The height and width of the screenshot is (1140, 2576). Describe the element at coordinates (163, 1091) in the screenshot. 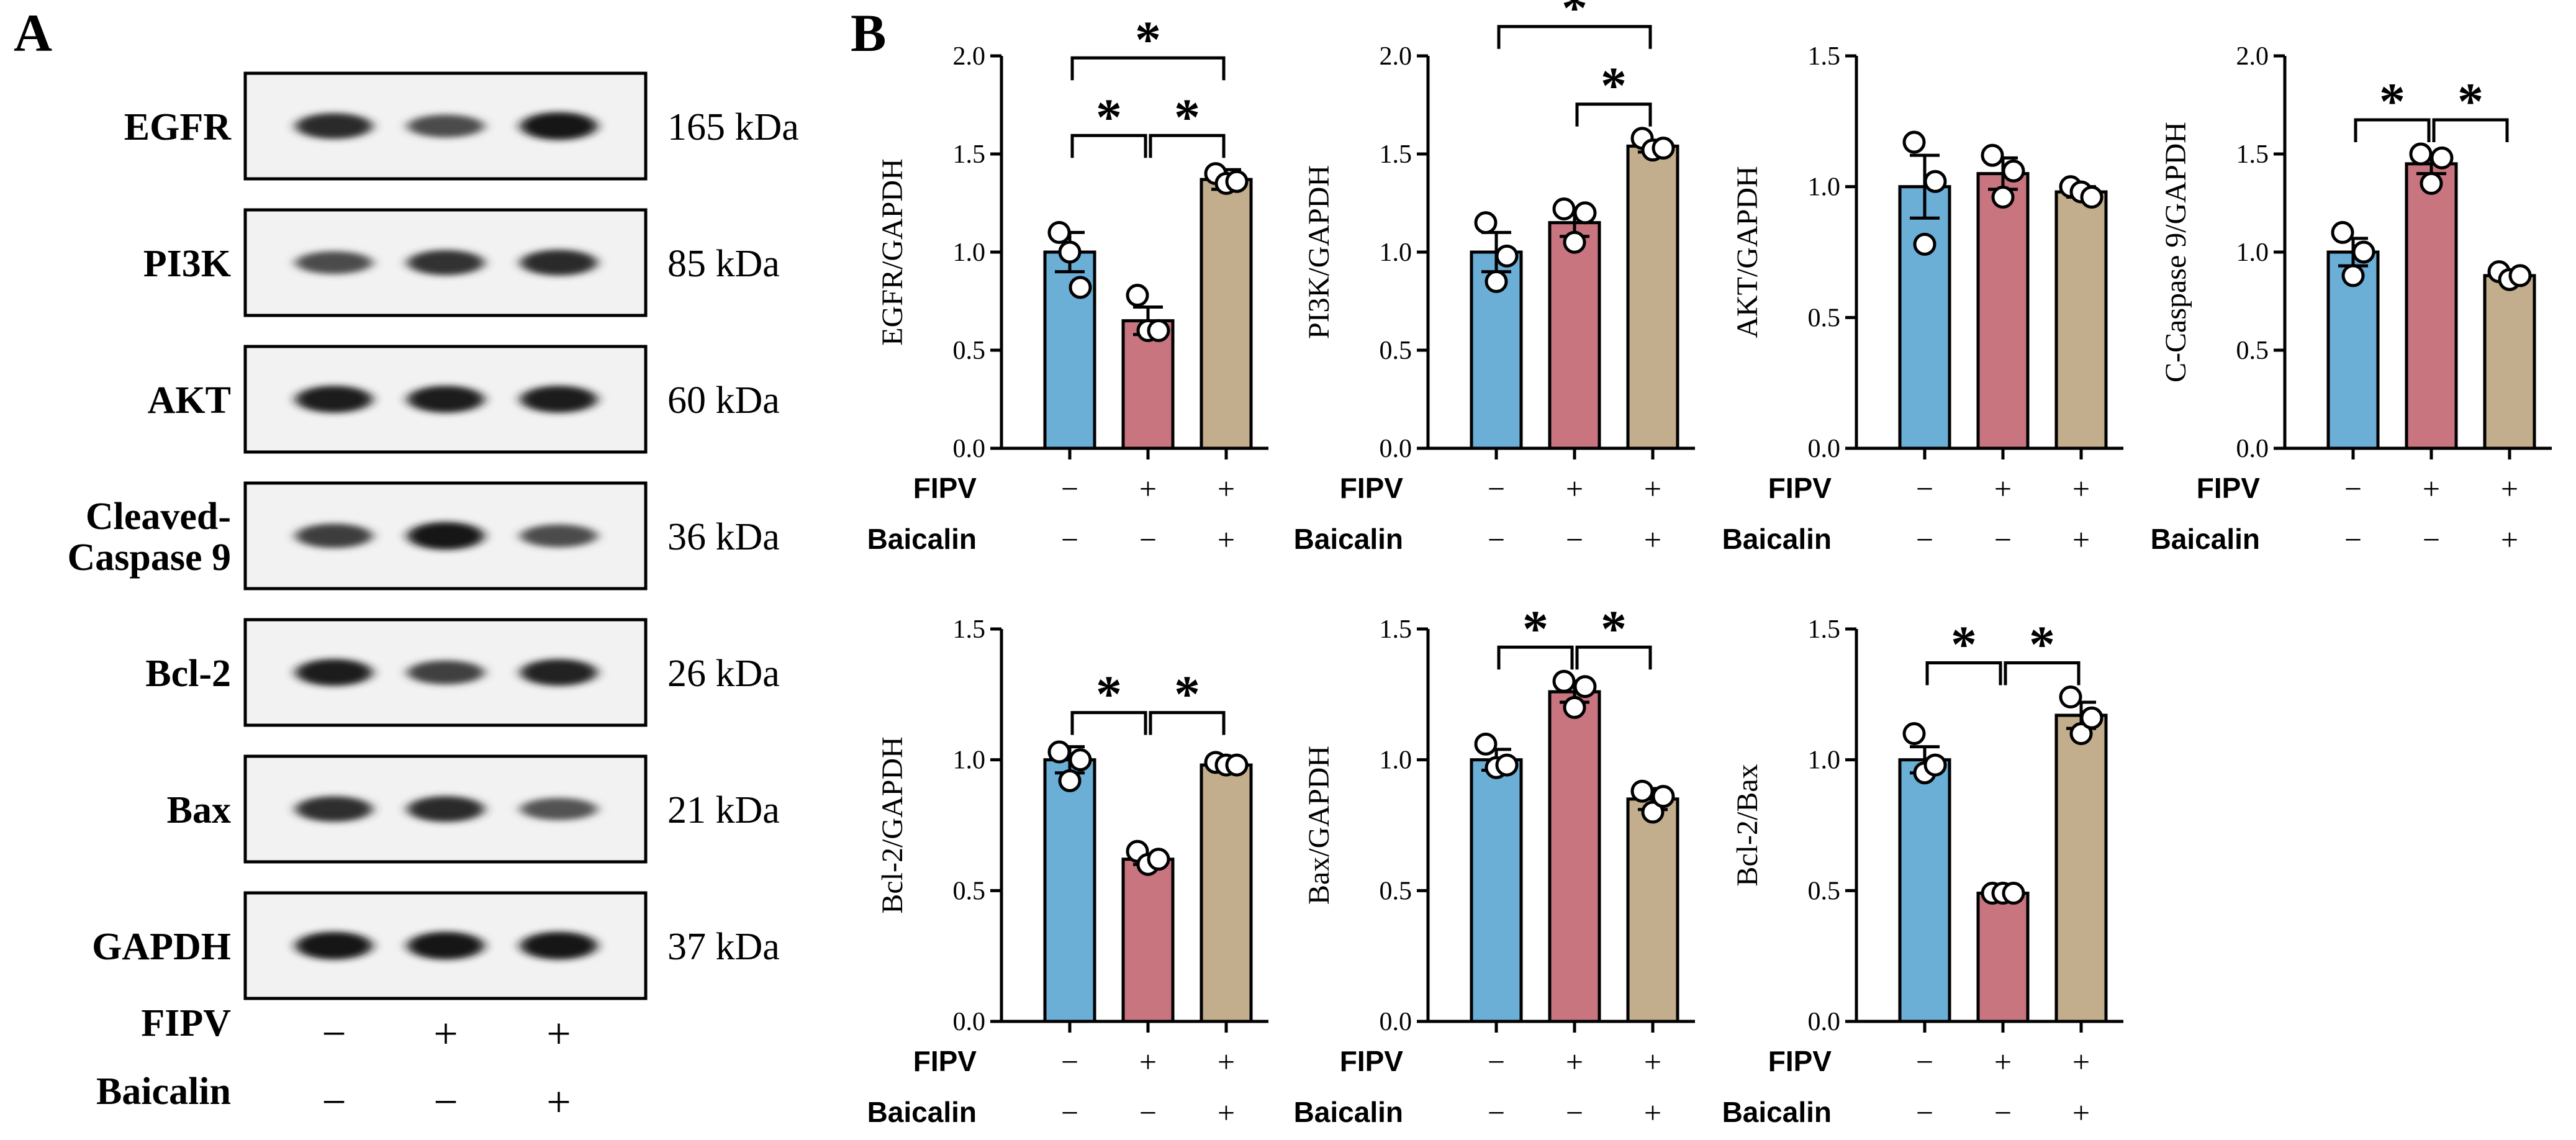

I see `blot-treatment-label: Baicalin` at that location.